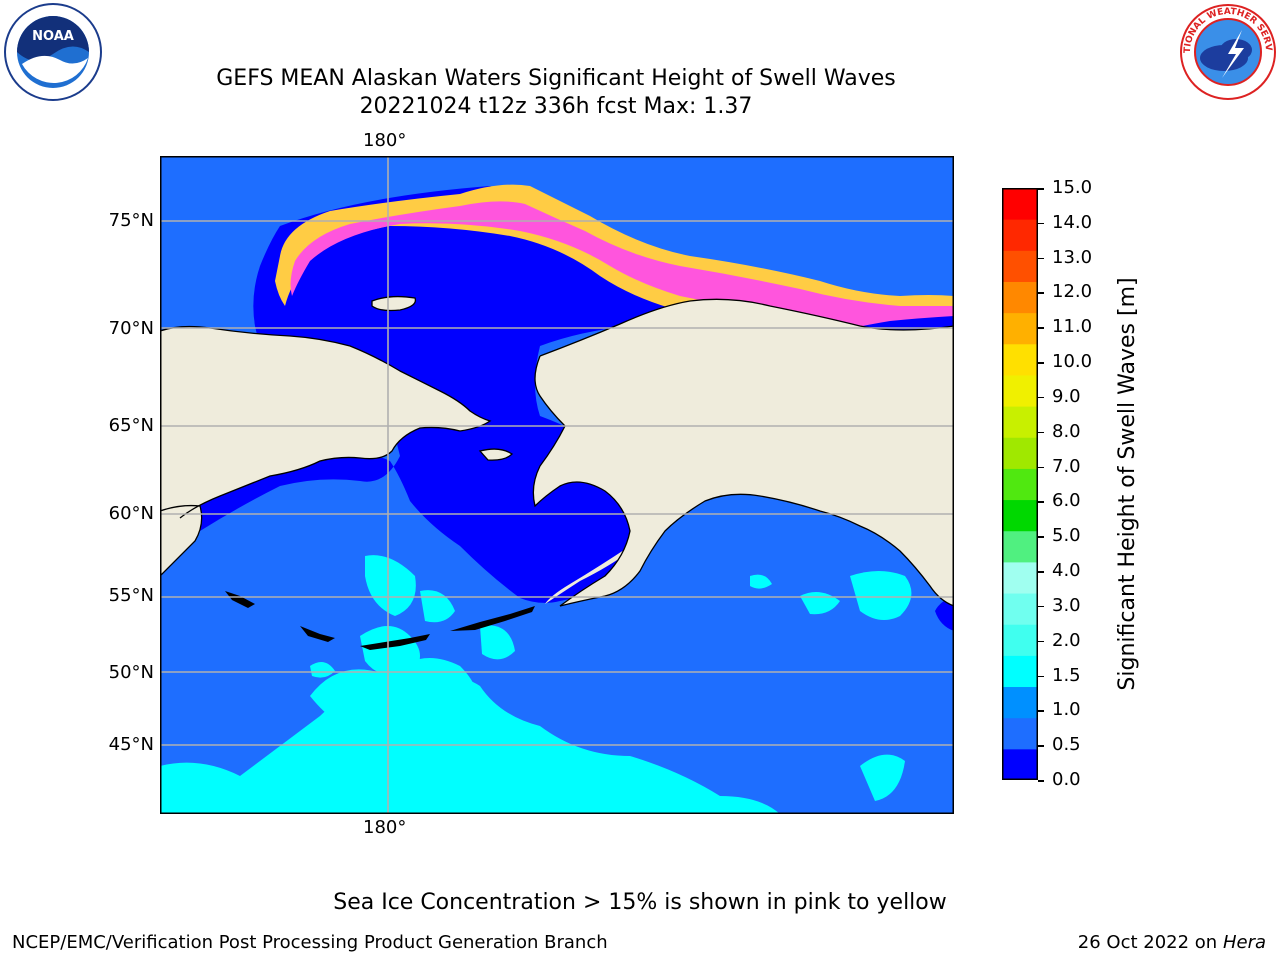  What do you see at coordinates (1072, 257) in the screenshot?
I see `colorbar-tick-label: 13.0` at bounding box center [1072, 257].